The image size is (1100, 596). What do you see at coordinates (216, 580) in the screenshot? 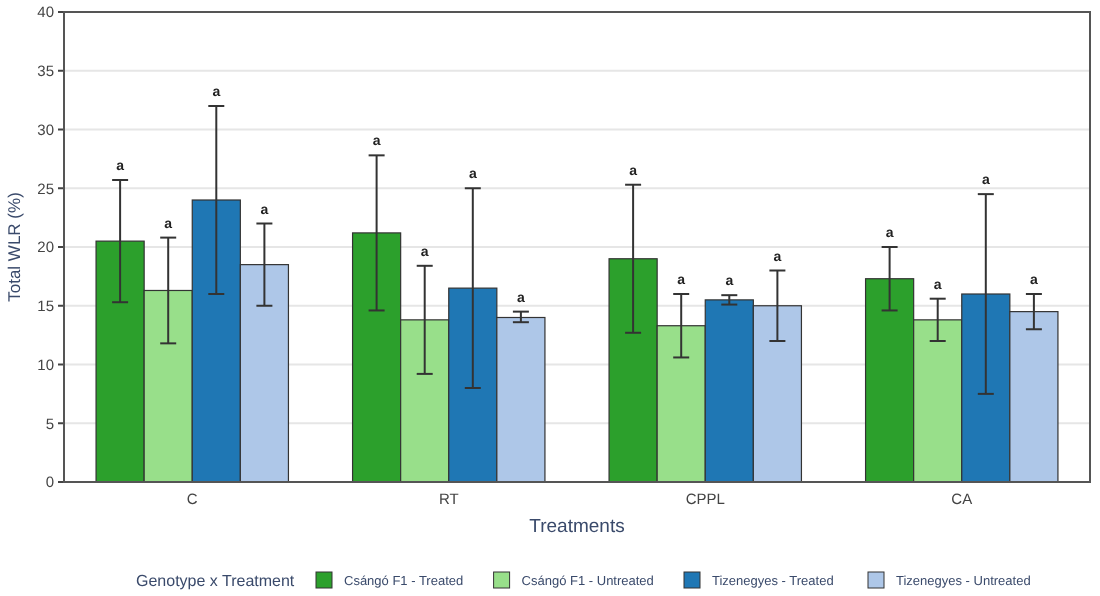
I see `legend-title: Genotype x Treatment` at bounding box center [216, 580].